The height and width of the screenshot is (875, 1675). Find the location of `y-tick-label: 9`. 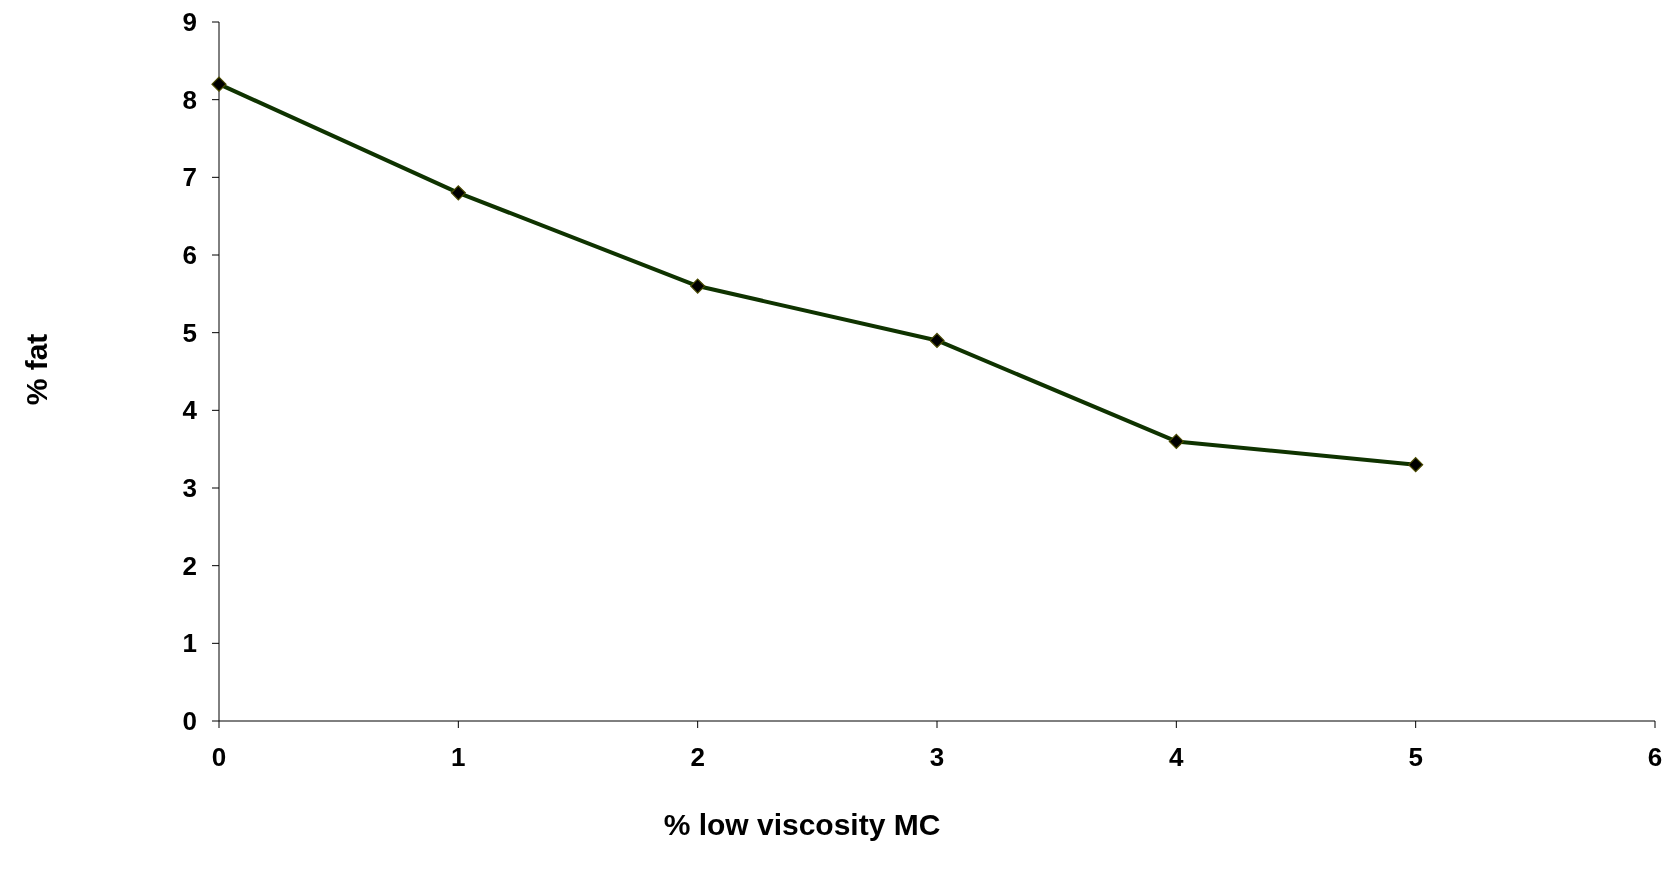

y-tick-label: 9 is located at coordinates (189, 22).